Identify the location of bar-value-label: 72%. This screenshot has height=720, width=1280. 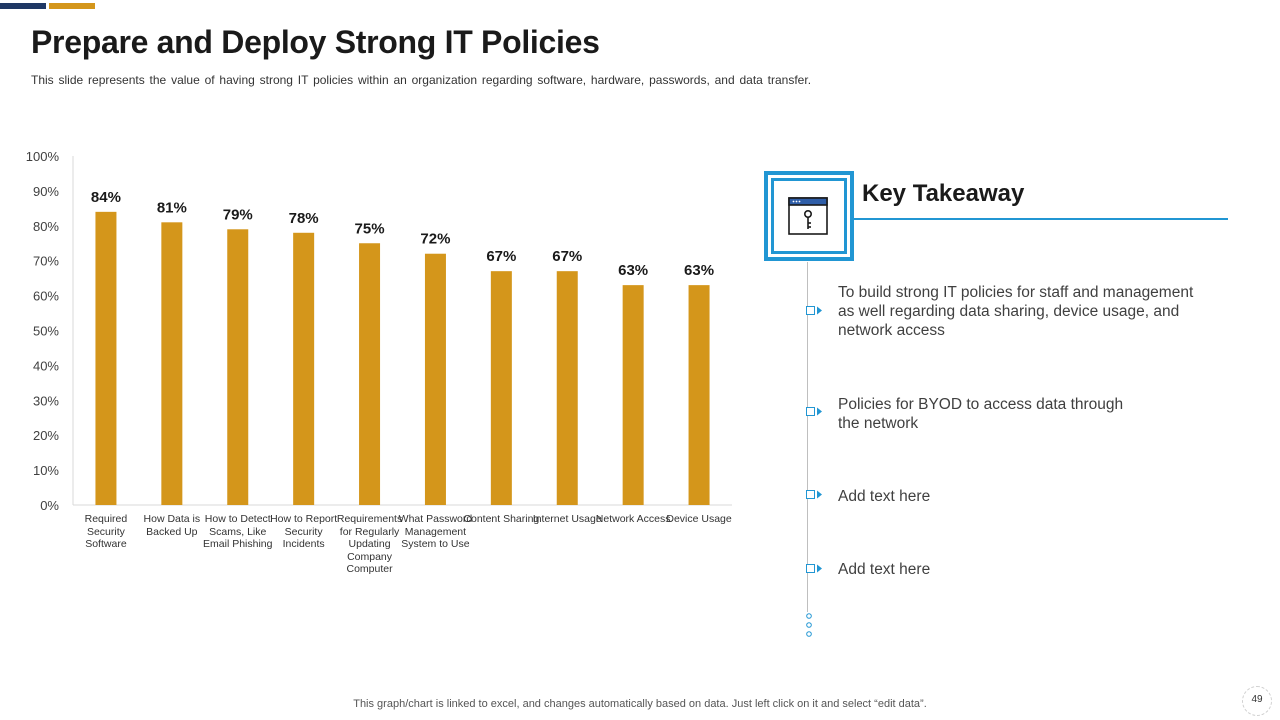
(435, 239).